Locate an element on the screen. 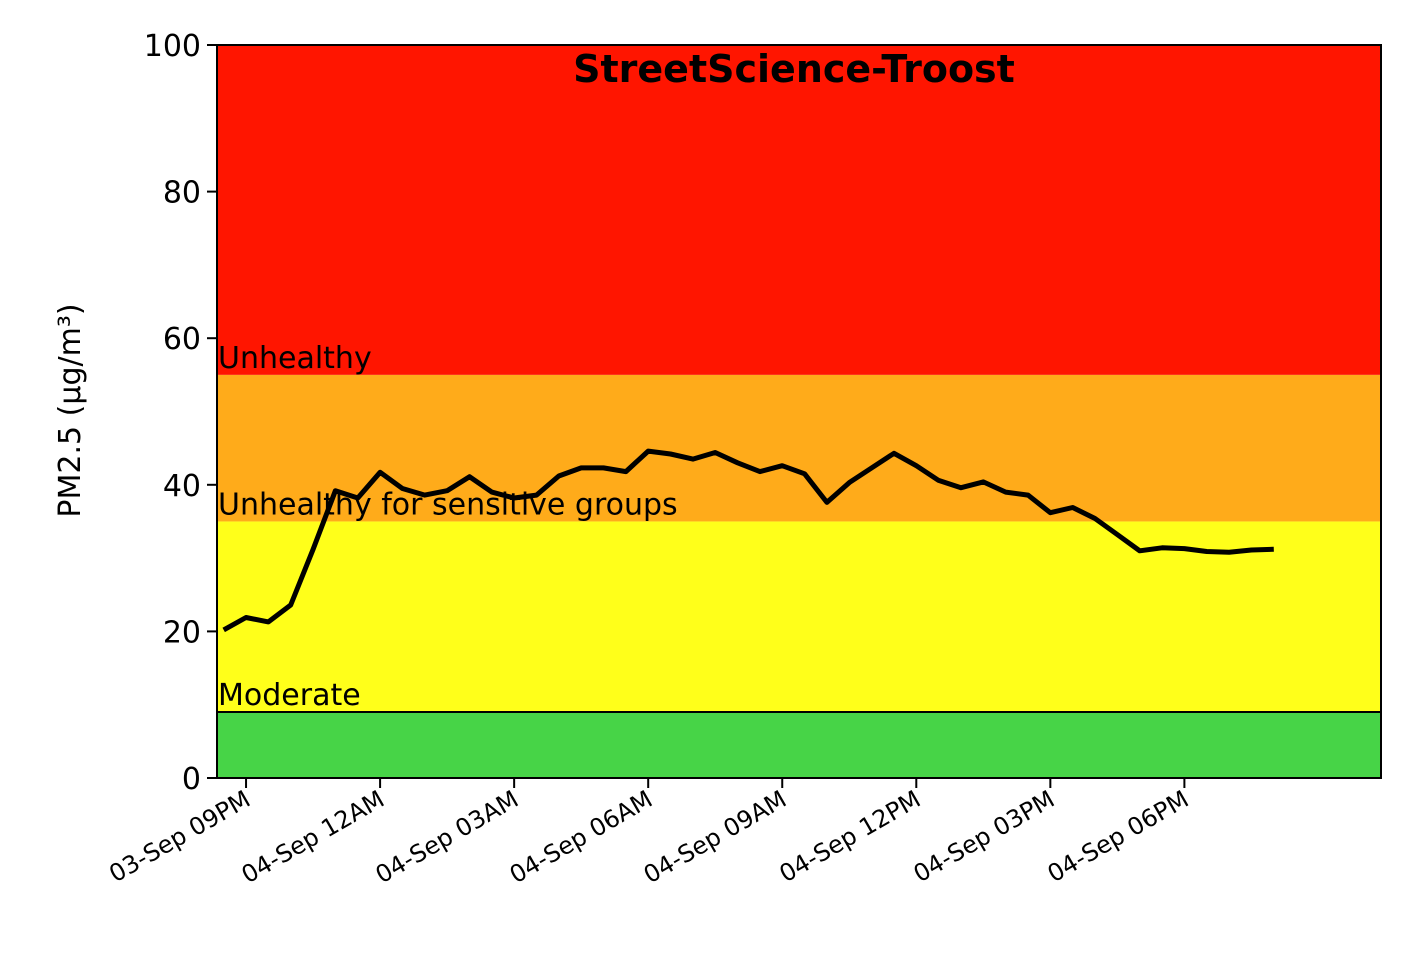 The image size is (1409, 978). chart-title: StreetScience-Troost is located at coordinates (794, 69).